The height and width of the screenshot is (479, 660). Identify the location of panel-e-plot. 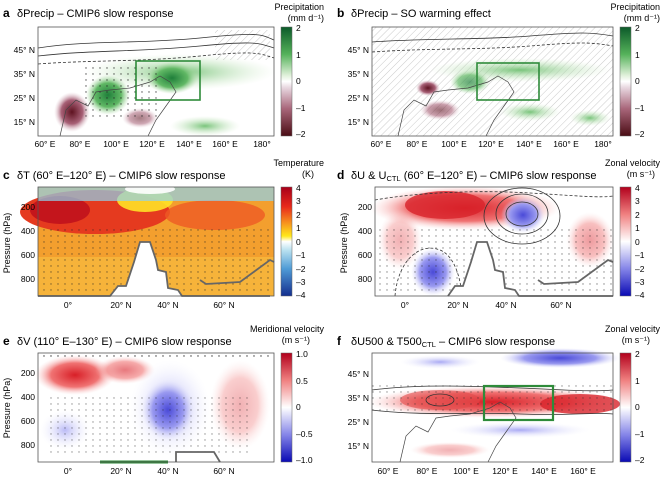
(155, 408).